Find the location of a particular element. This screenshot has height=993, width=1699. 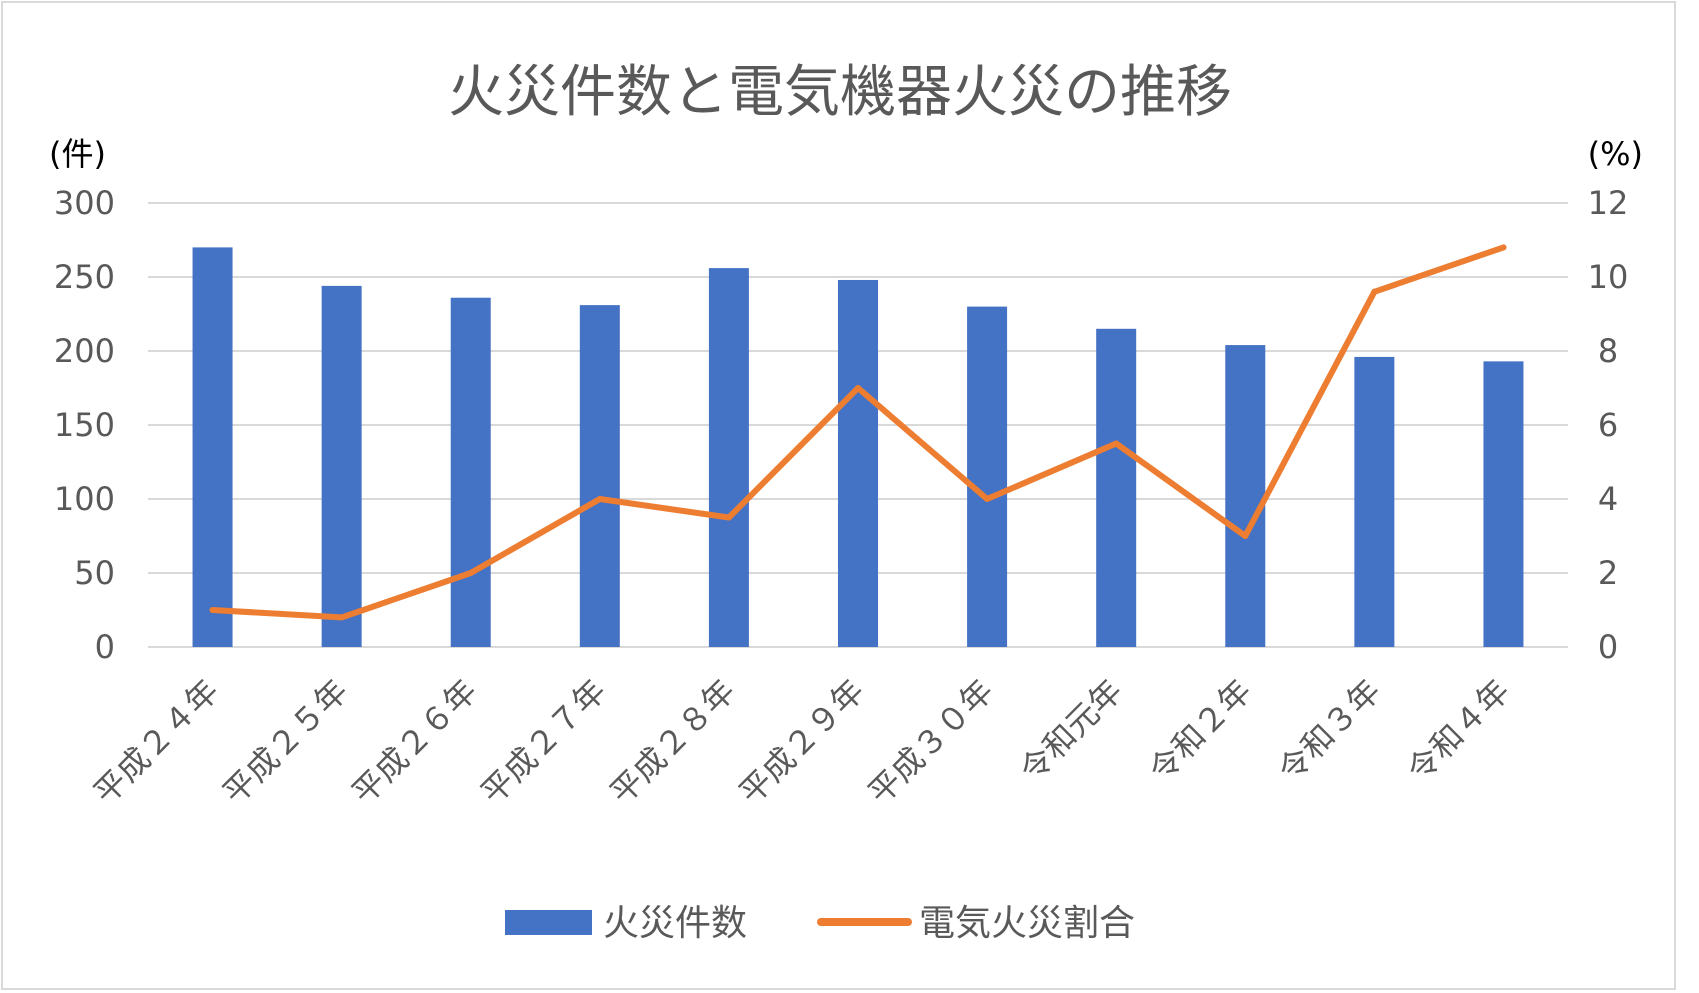

x-tick-label: 平成２５年 is located at coordinates (285, 742).